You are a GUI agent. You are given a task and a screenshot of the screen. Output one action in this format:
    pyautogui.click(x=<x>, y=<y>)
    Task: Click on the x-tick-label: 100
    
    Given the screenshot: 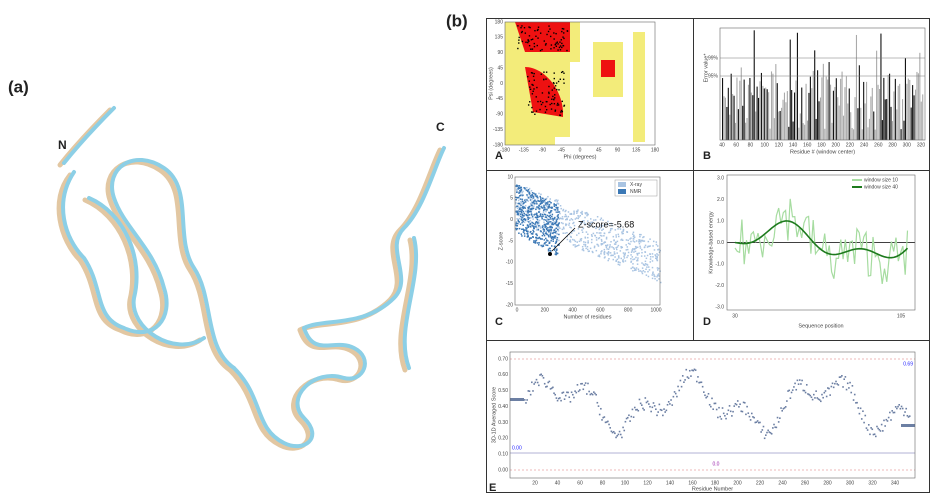 What is the action you would take?
    pyautogui.click(x=764, y=145)
    